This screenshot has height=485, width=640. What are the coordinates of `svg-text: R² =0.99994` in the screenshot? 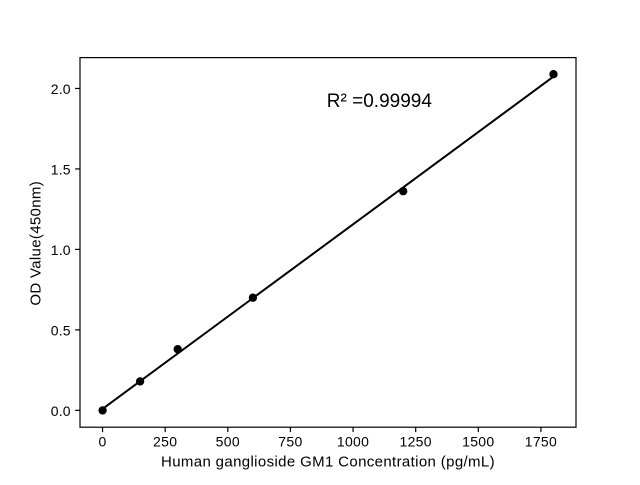 It's located at (380, 101).